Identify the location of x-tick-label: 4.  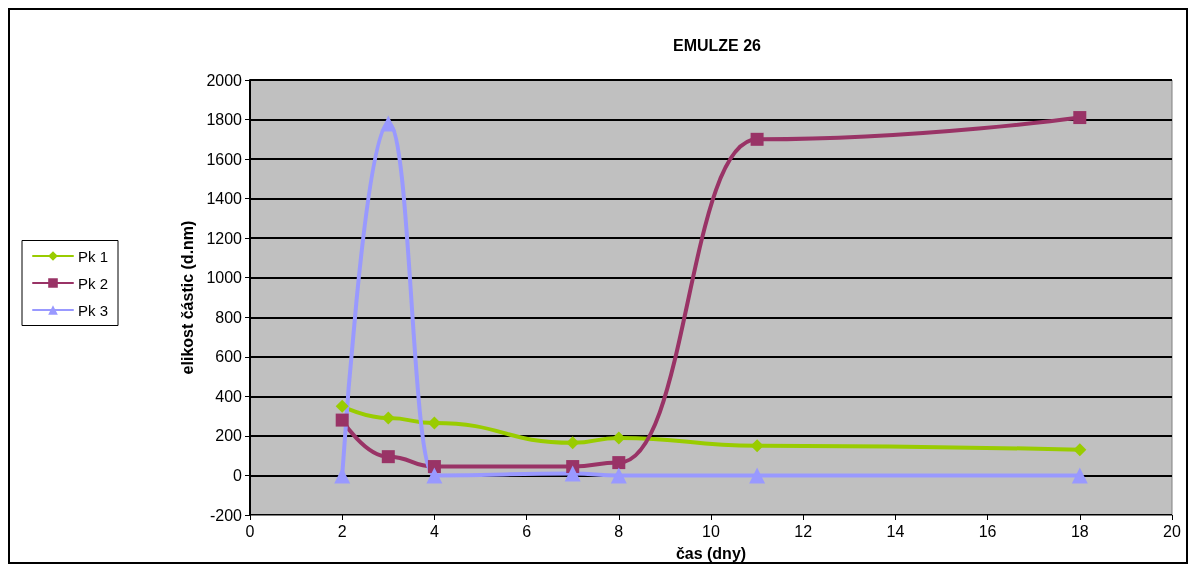
(434, 531).